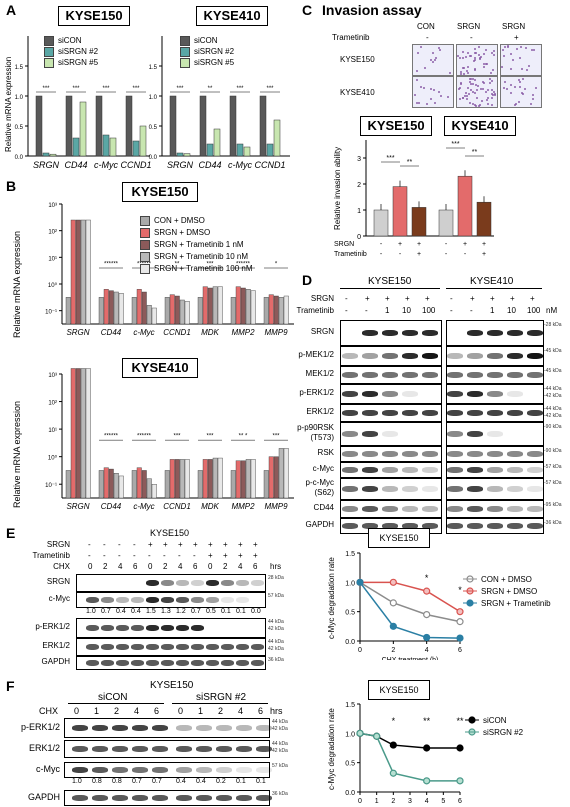  Describe the element at coordinates (446, 244) in the screenshot. I see `c-srgn-sign: -` at that location.